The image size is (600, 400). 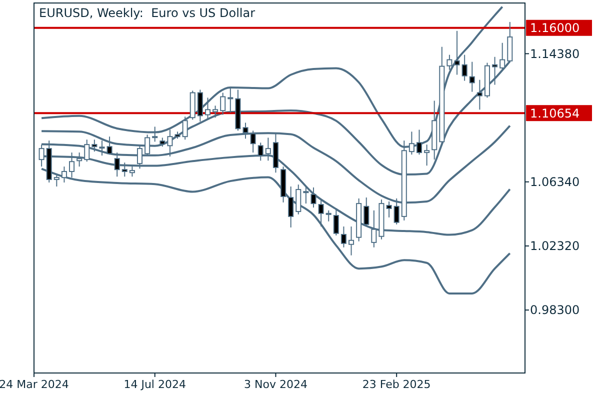 I want to click on ref-line-label: 1.10654, so click(x=555, y=113).